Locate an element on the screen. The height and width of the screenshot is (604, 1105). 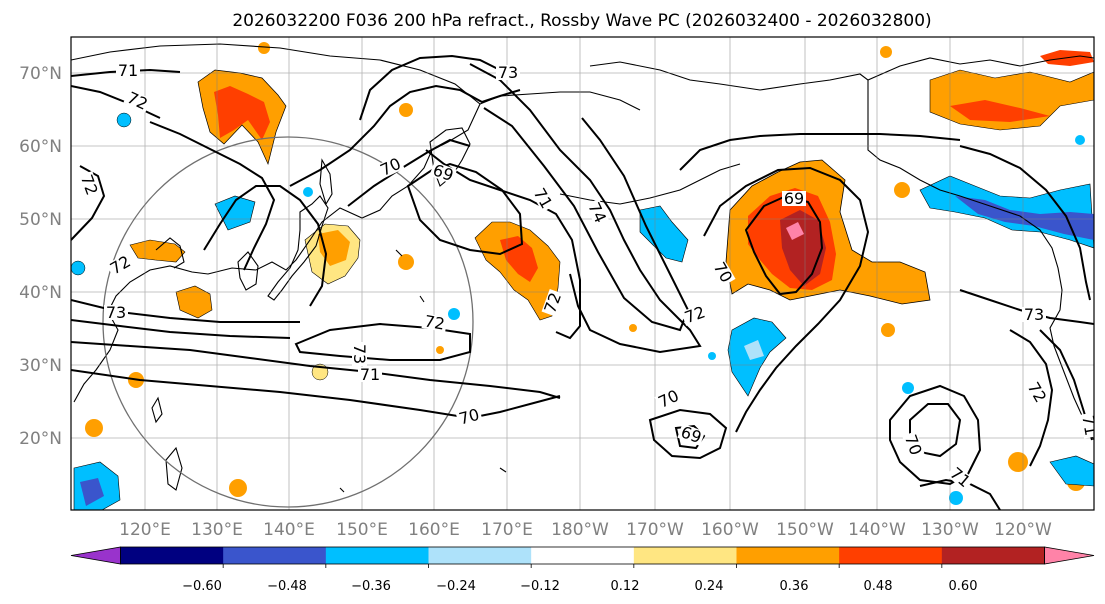
contour-72-pac is located at coordinates (382, 341).